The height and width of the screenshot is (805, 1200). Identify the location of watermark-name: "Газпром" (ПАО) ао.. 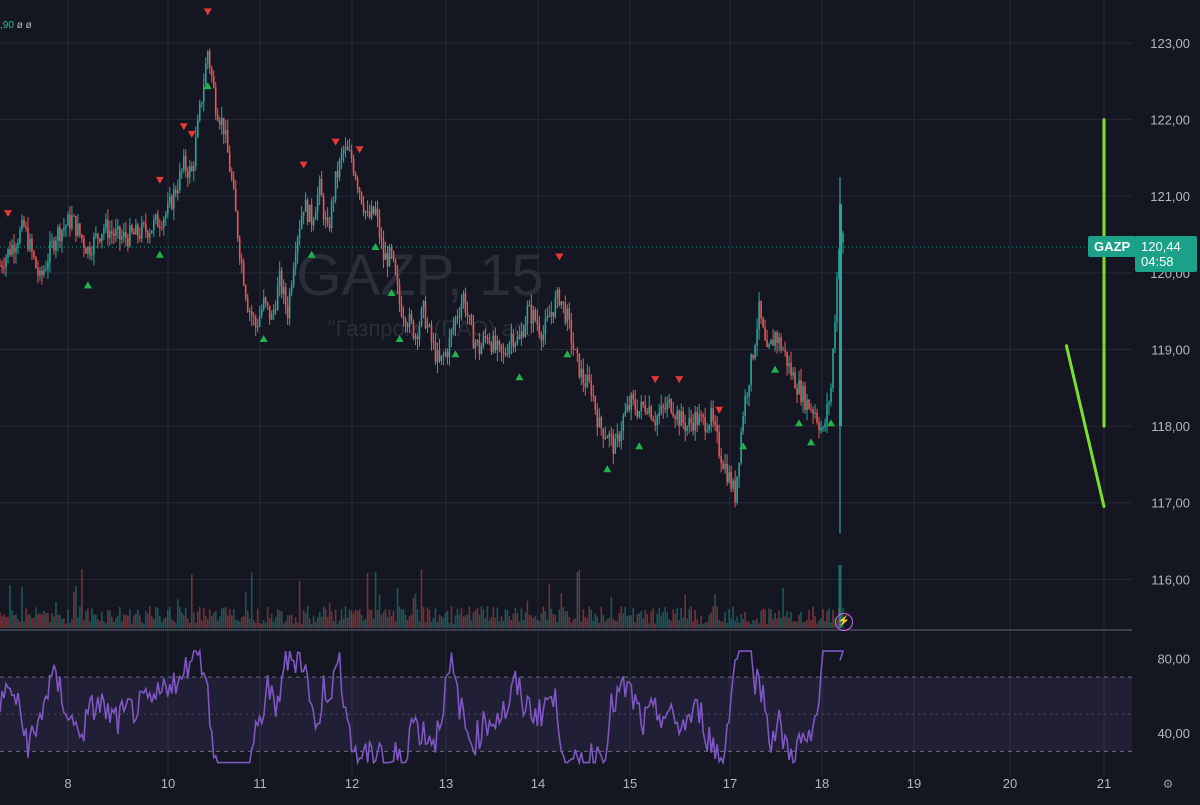
(430, 328).